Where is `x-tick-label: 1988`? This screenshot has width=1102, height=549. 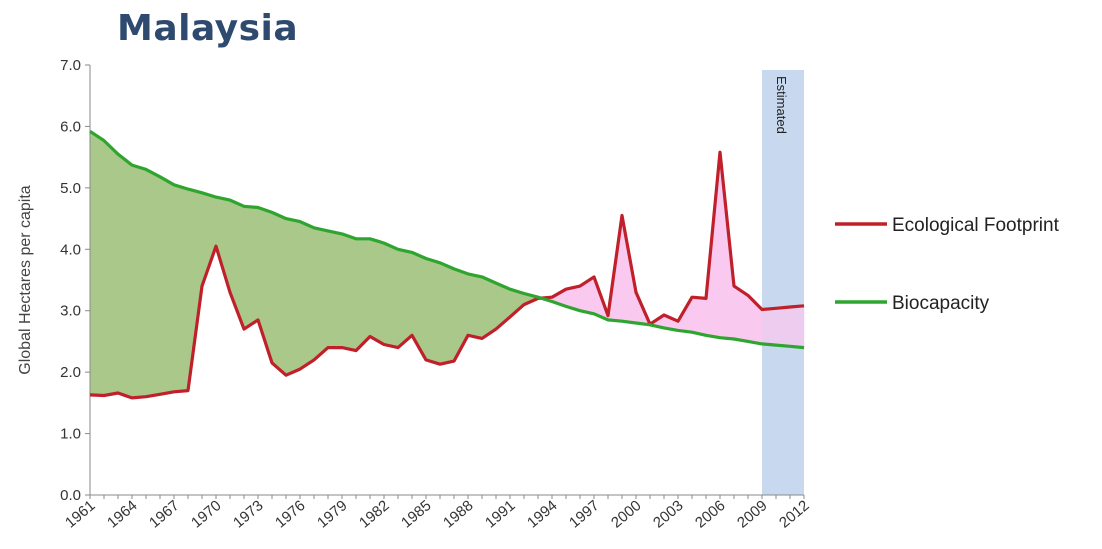 x-tick-label: 1988 is located at coordinates (458, 514).